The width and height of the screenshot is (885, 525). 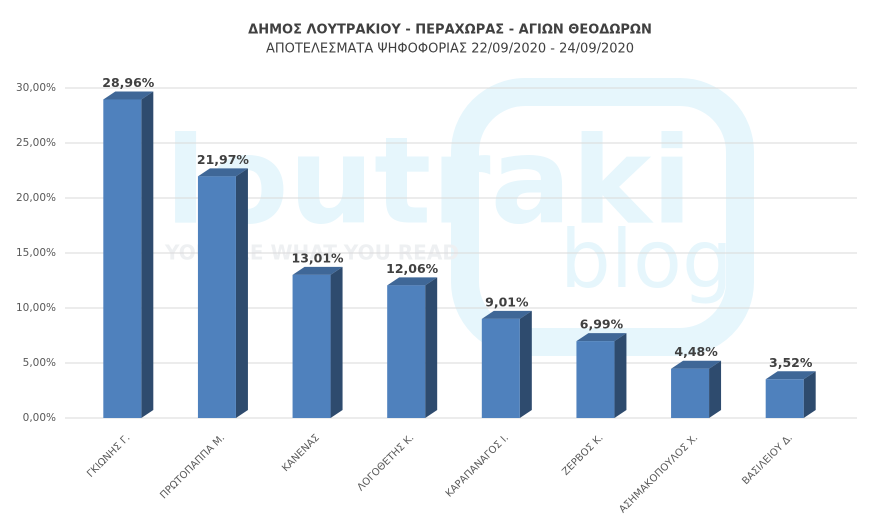 I want to click on x-tick-label: ΠΡΩΤΟΠΑΠΠΑ Μ., so click(x=192, y=466).